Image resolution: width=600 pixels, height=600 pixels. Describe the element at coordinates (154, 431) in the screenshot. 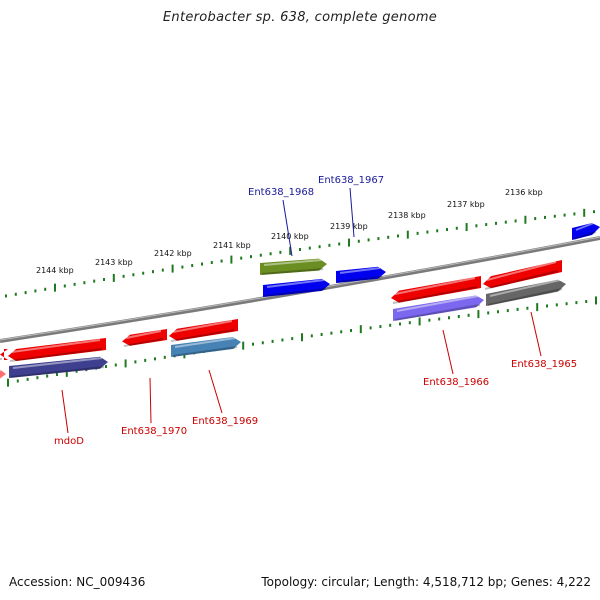

I see `gene-label: Ent638_1970` at that location.